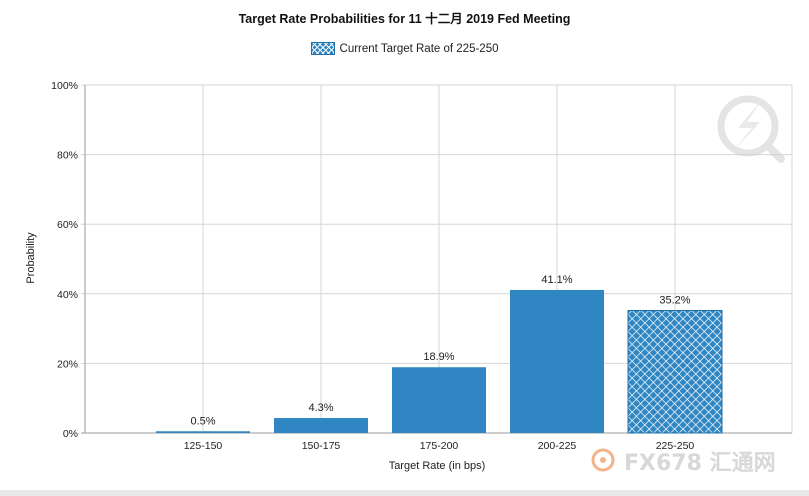 Image resolution: width=809 pixels, height=496 pixels. What do you see at coordinates (203, 446) in the screenshot?
I see `x-tick-label-125-150: 125-150` at bounding box center [203, 446].